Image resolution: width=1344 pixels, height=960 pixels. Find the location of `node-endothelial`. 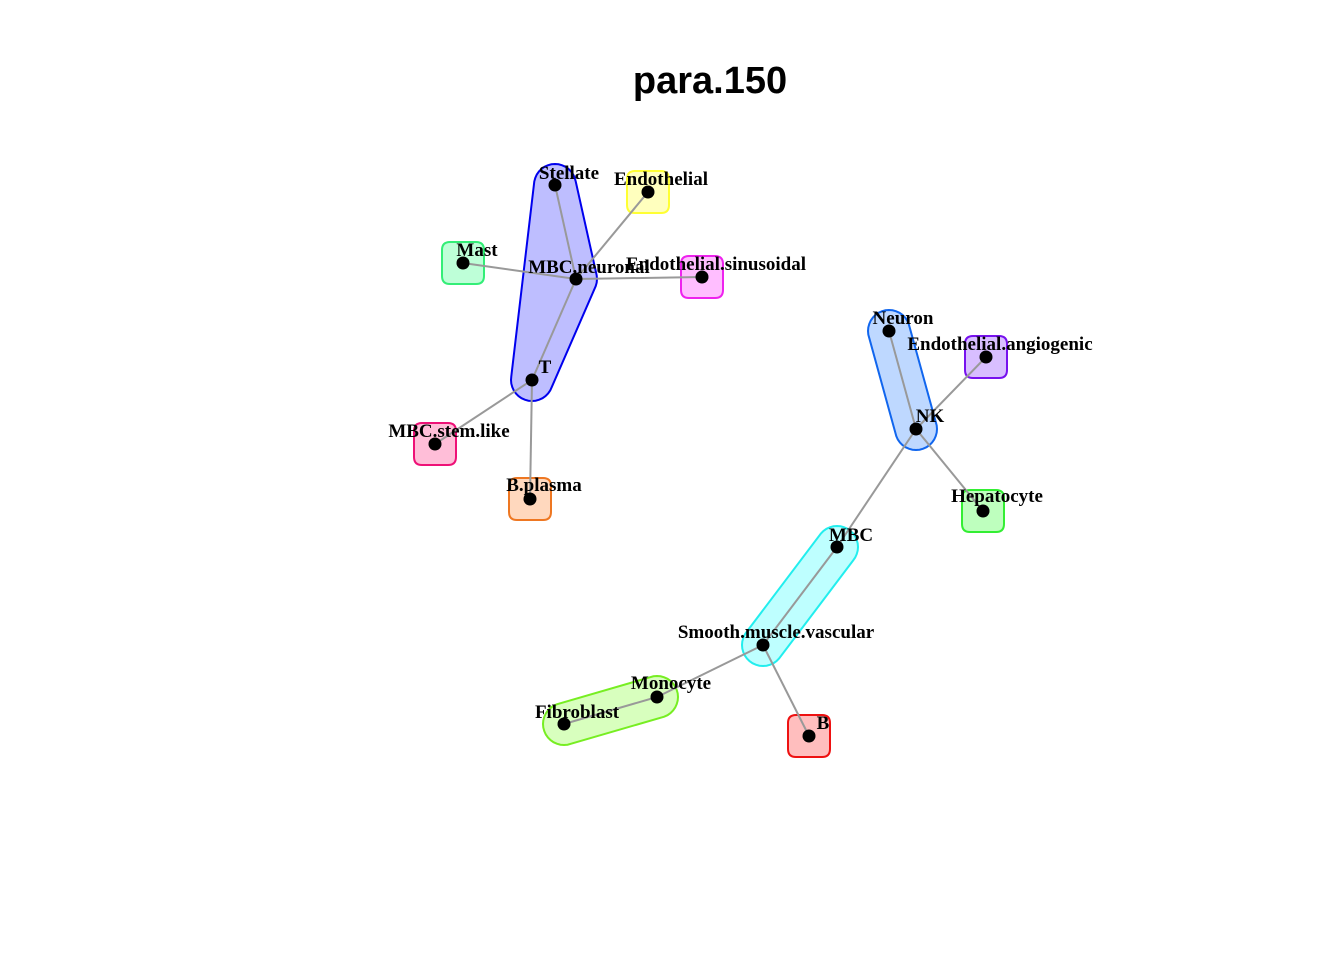

node-endothelial is located at coordinates (648, 192).